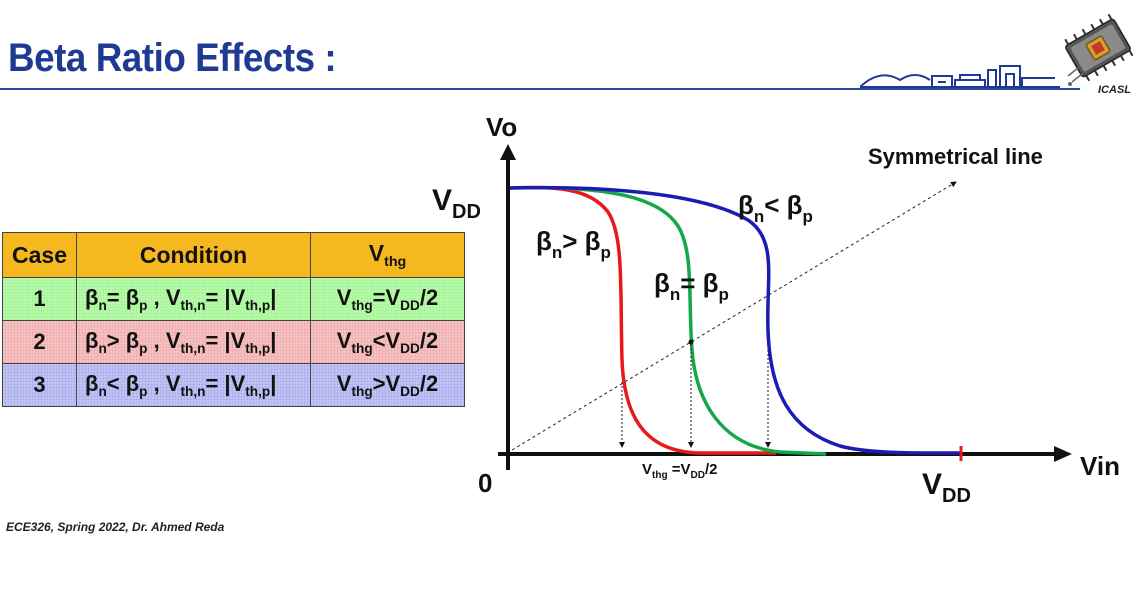 The height and width of the screenshot is (606, 1142). I want to click on y-axis-label: Vo, so click(501, 127).